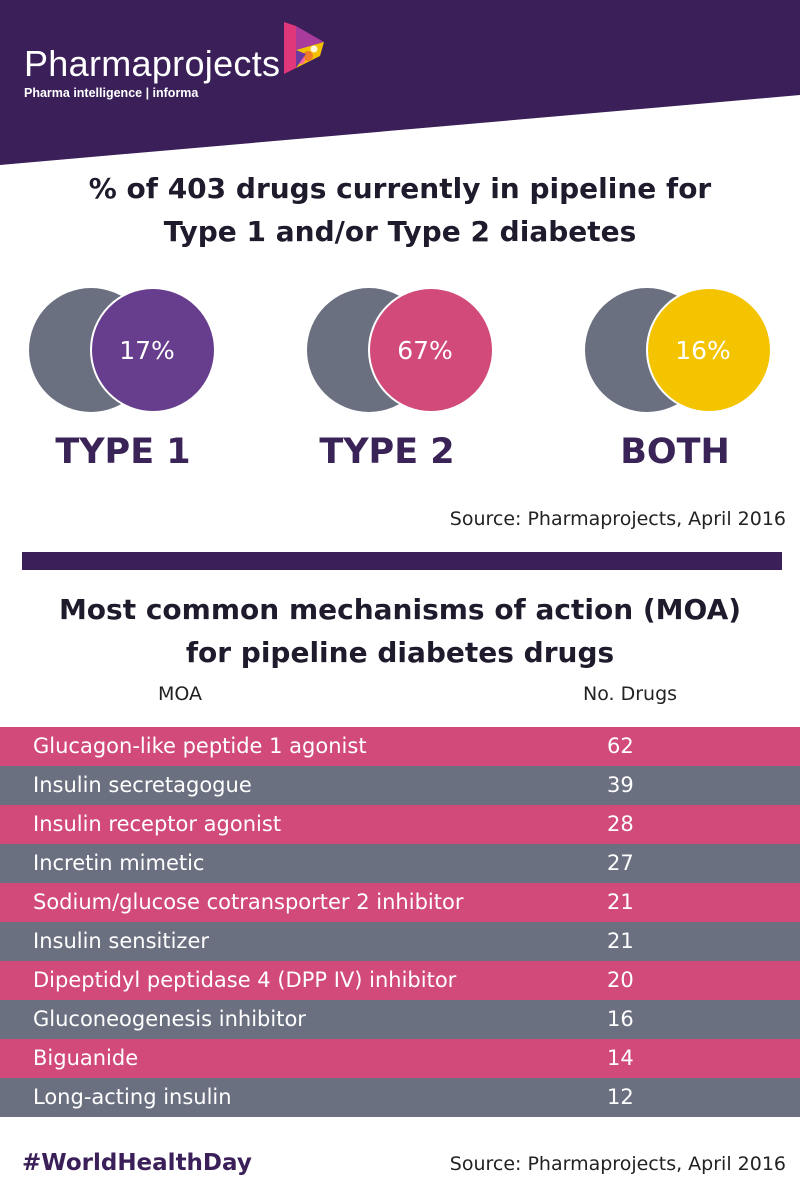 This screenshot has width=800, height=1200. Describe the element at coordinates (617, 1164) in the screenshot. I see `footer-source: Source: Pharmaprojects, April 2016` at that location.